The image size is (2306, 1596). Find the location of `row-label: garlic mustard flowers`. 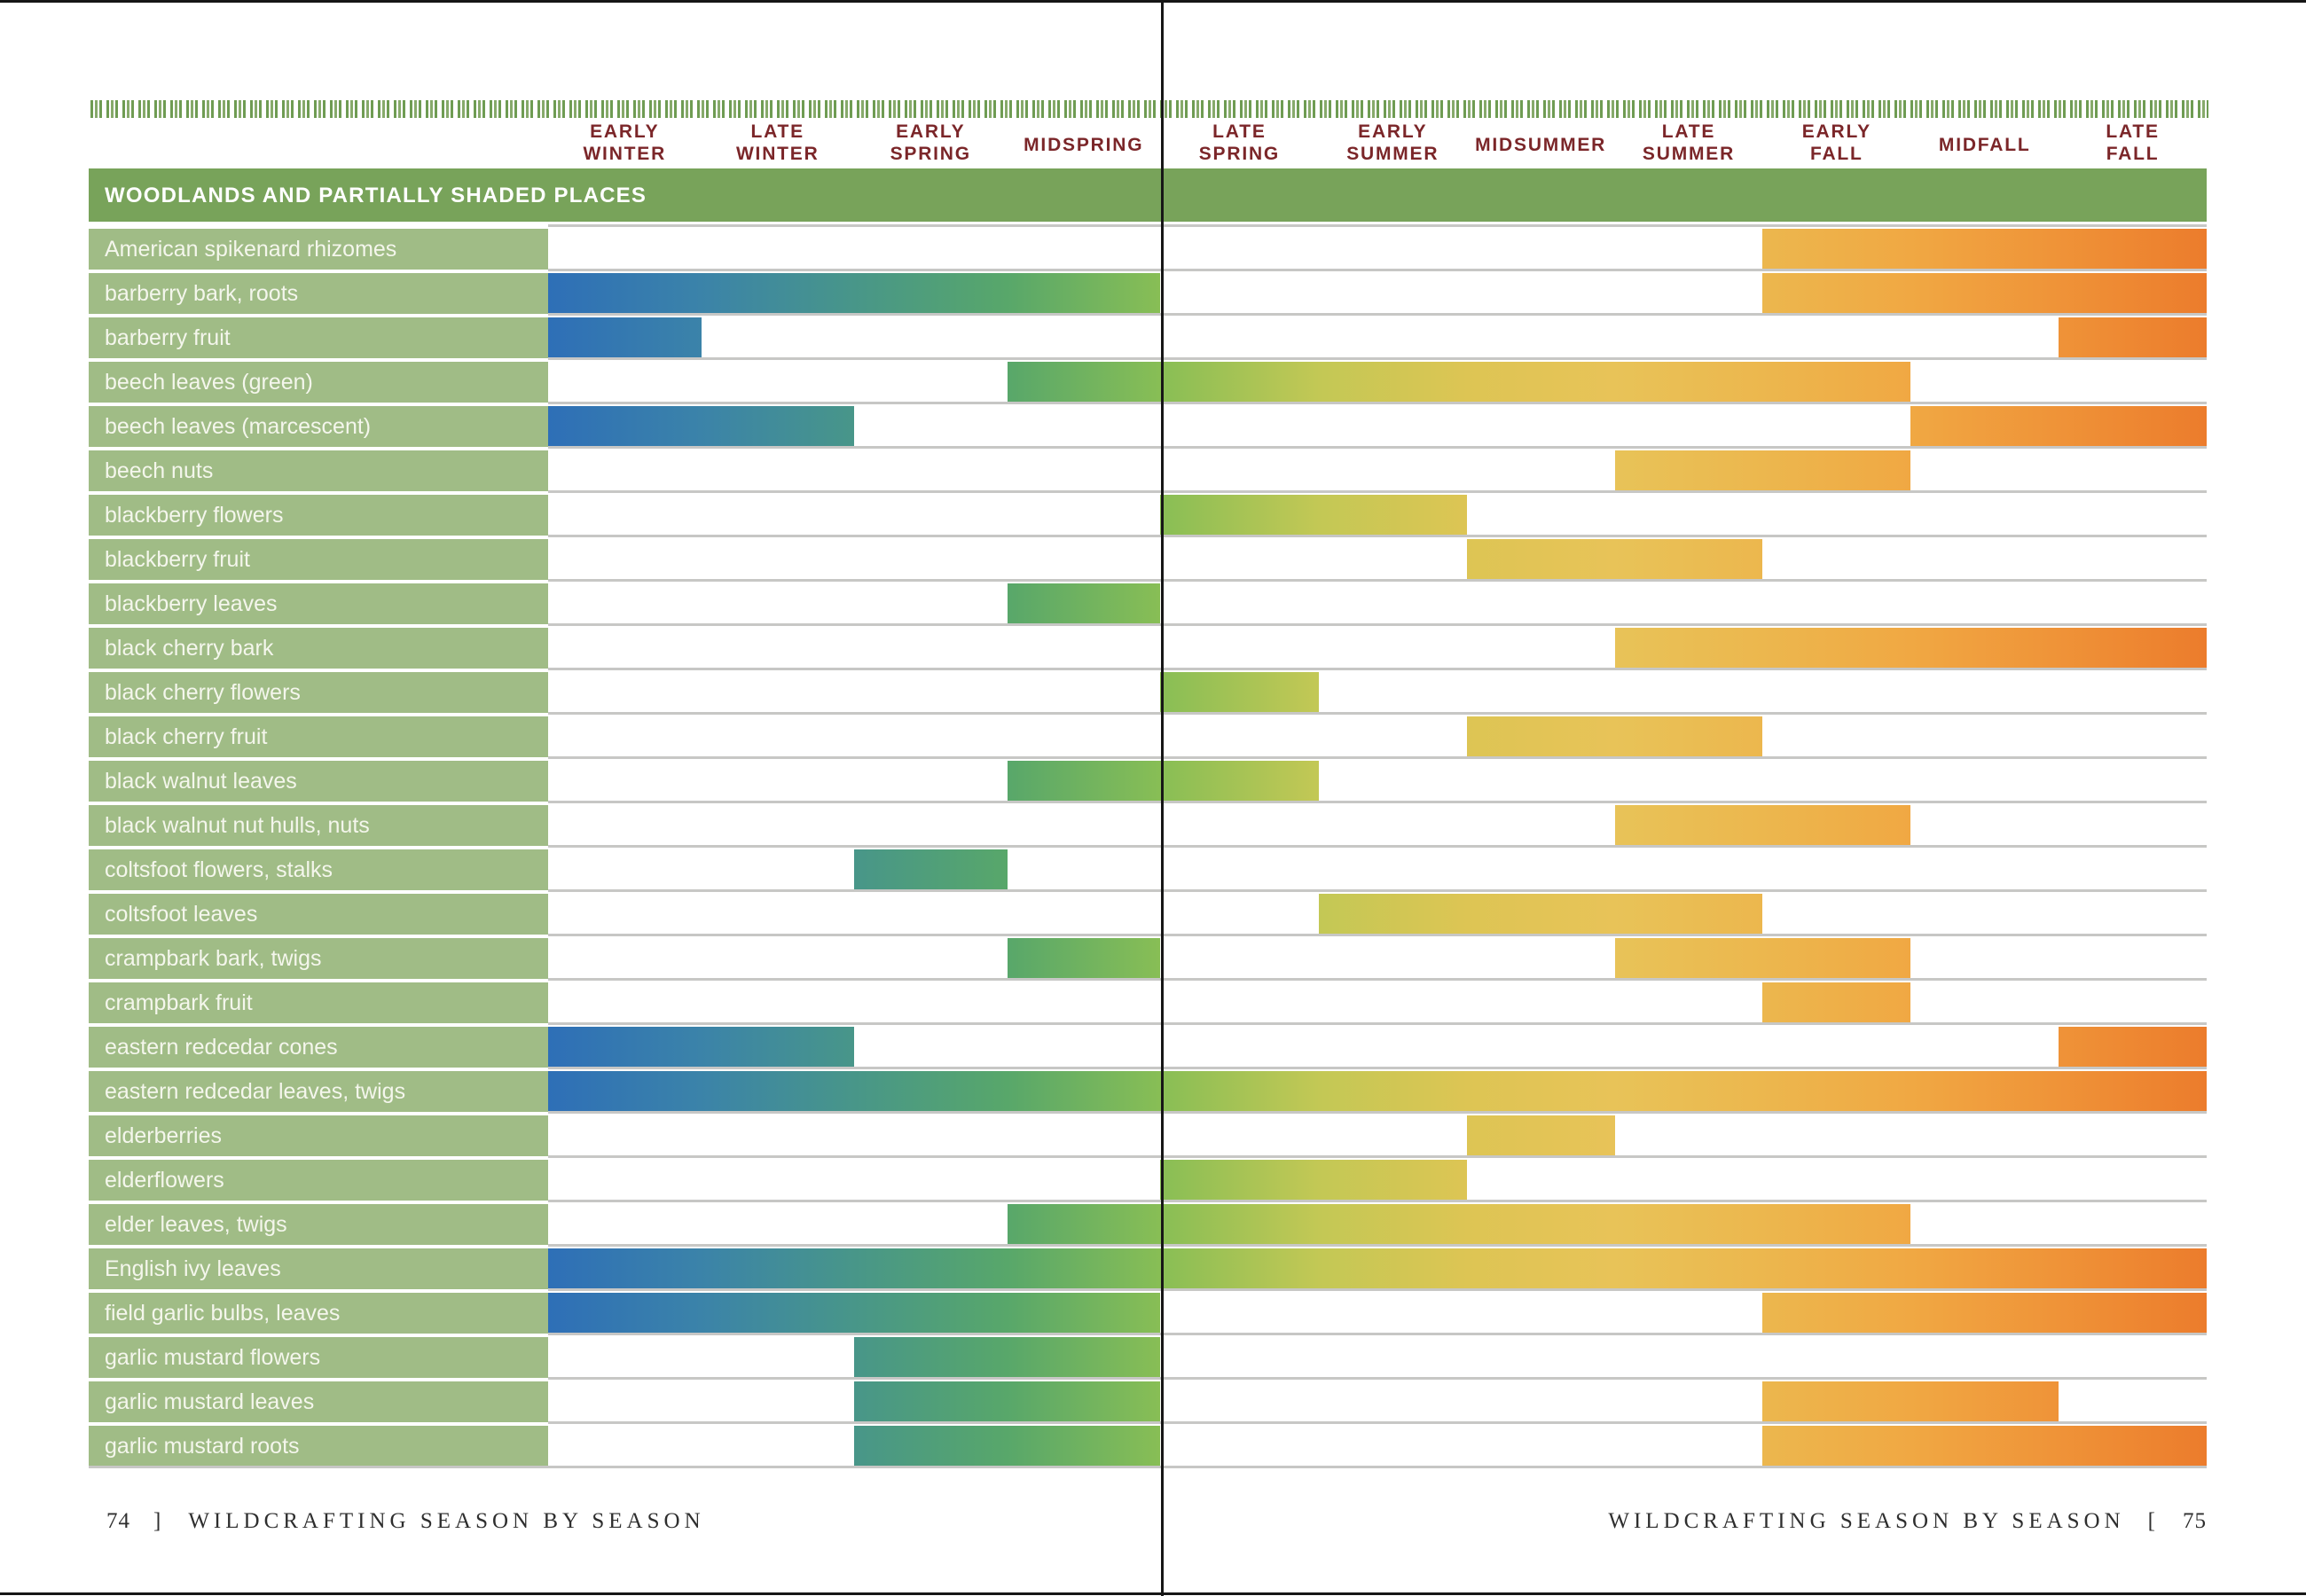

row-label: garlic mustard flowers is located at coordinates (318, 1357).